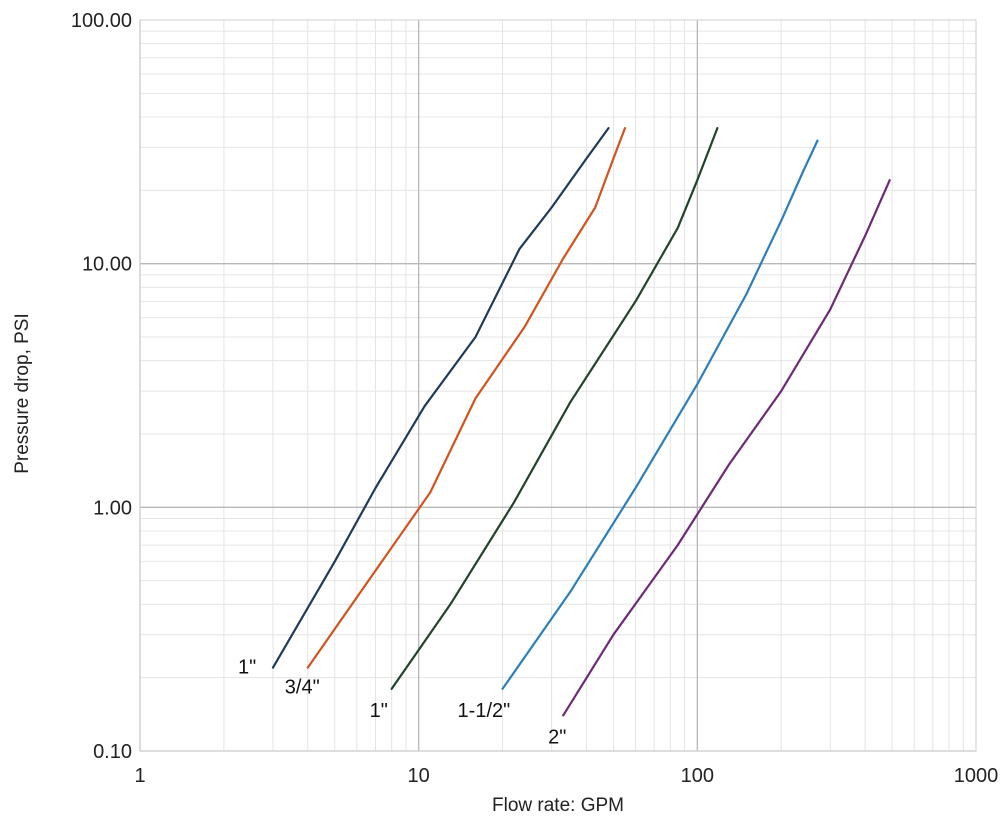  I want to click on y-tick-label: 1.00, so click(112, 508).